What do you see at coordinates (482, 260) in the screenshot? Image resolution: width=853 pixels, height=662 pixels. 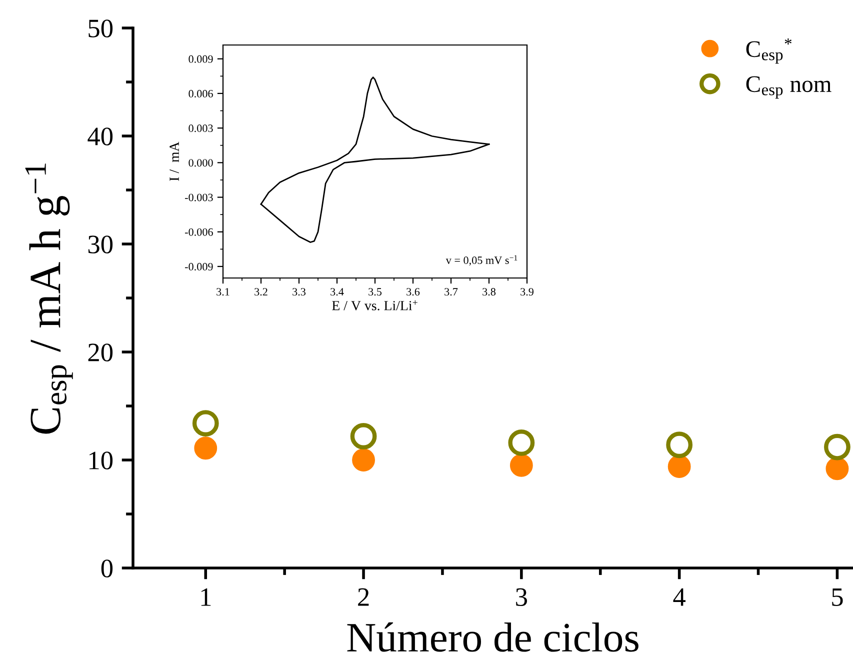 I see `annotation: v = 0,05 mV s$^{−1}$` at bounding box center [482, 260].